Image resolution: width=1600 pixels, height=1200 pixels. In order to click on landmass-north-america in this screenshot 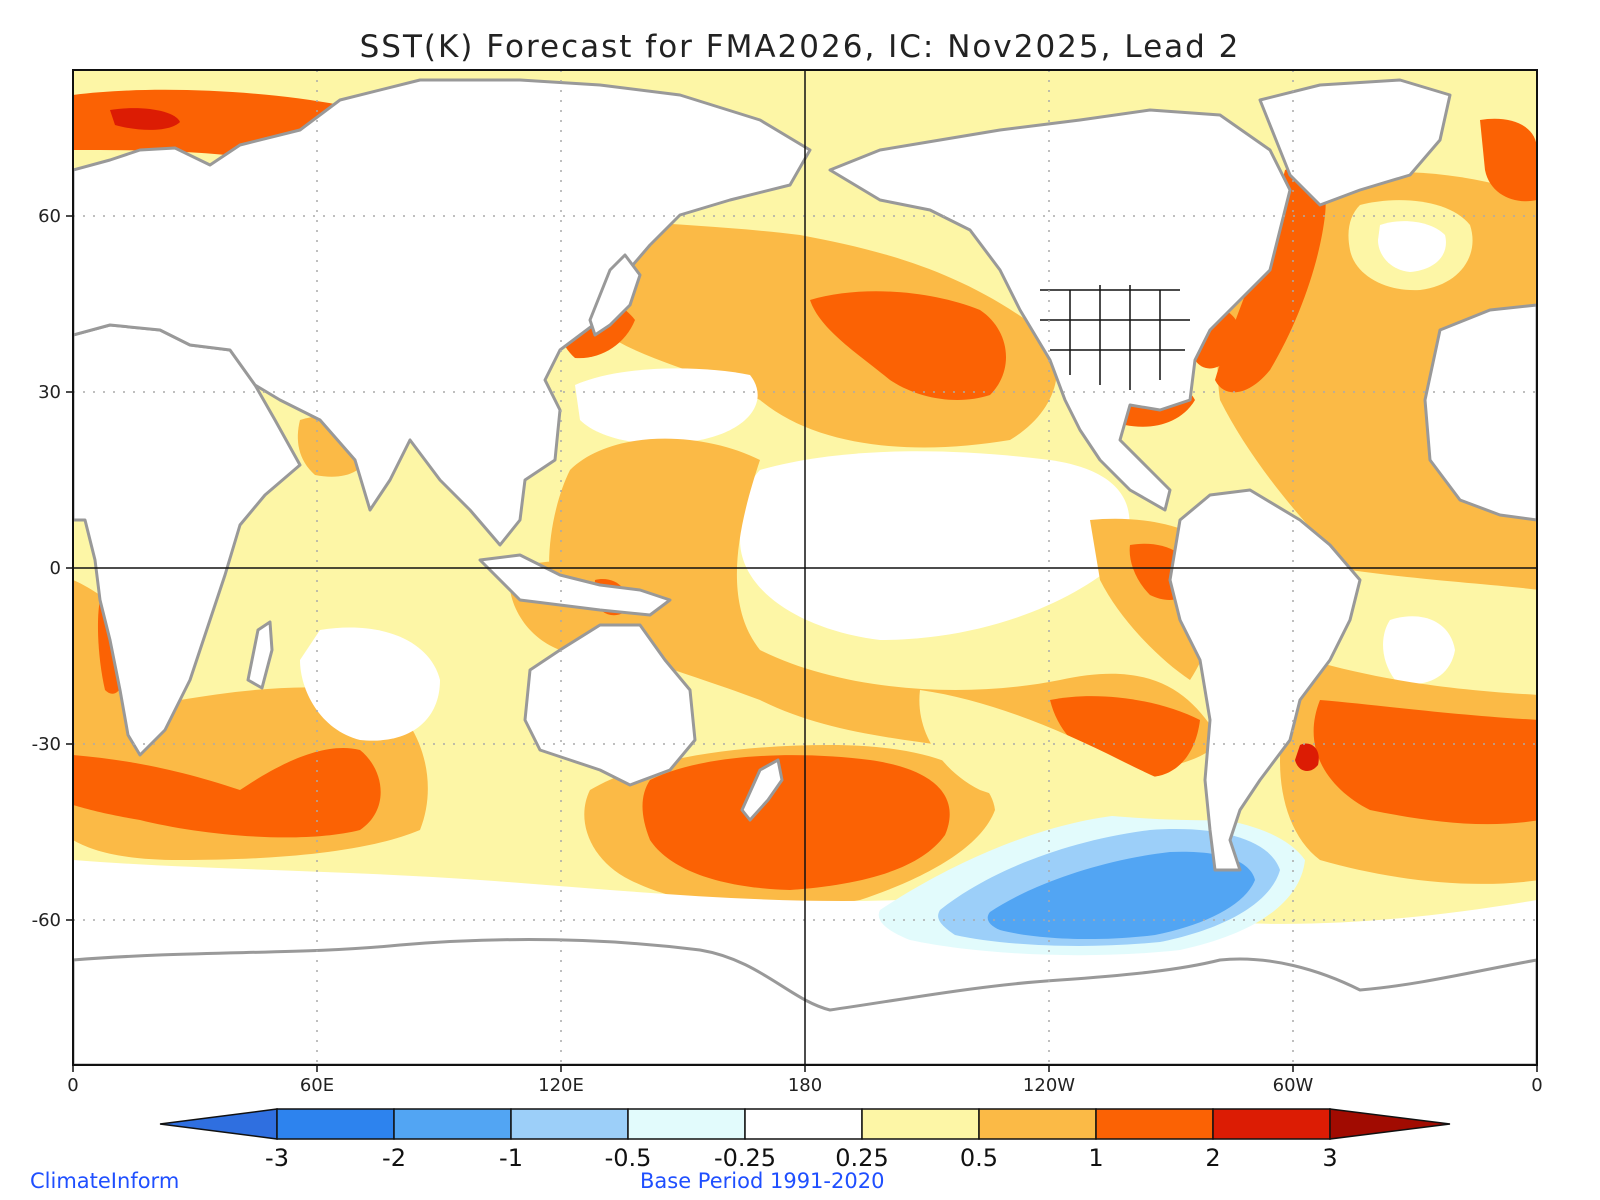, I will do `click(1060, 310)`.